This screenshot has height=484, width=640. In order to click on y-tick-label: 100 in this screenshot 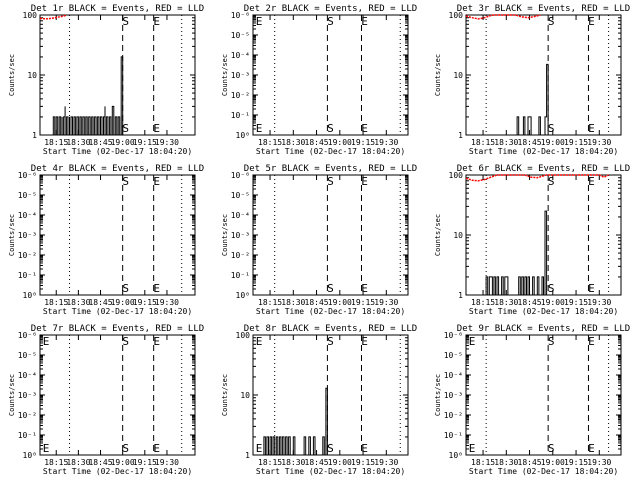, I will do `click(456, 15)`.